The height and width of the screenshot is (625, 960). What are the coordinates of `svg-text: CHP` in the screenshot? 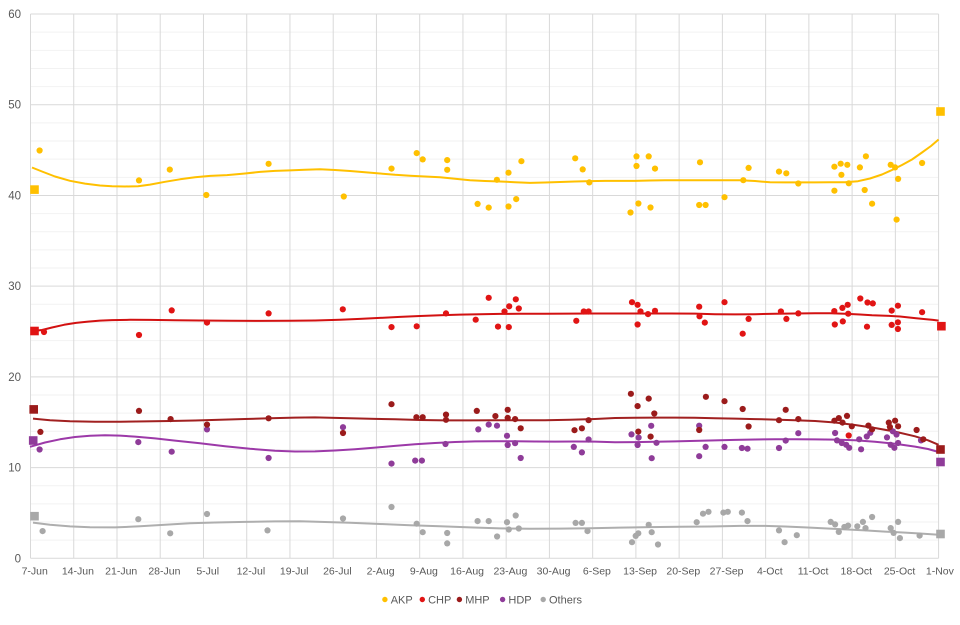 It's located at (439, 601).